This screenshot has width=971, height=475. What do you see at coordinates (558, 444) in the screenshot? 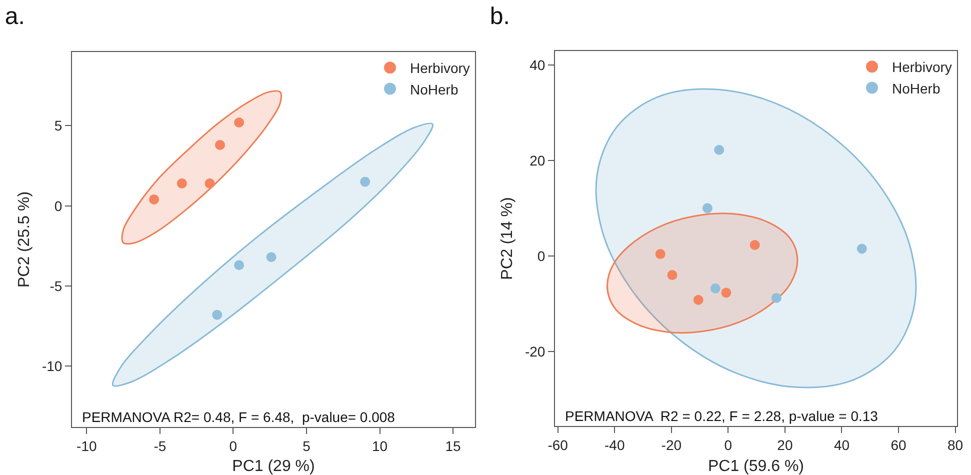
I see `x-tick-label: -60` at bounding box center [558, 444].